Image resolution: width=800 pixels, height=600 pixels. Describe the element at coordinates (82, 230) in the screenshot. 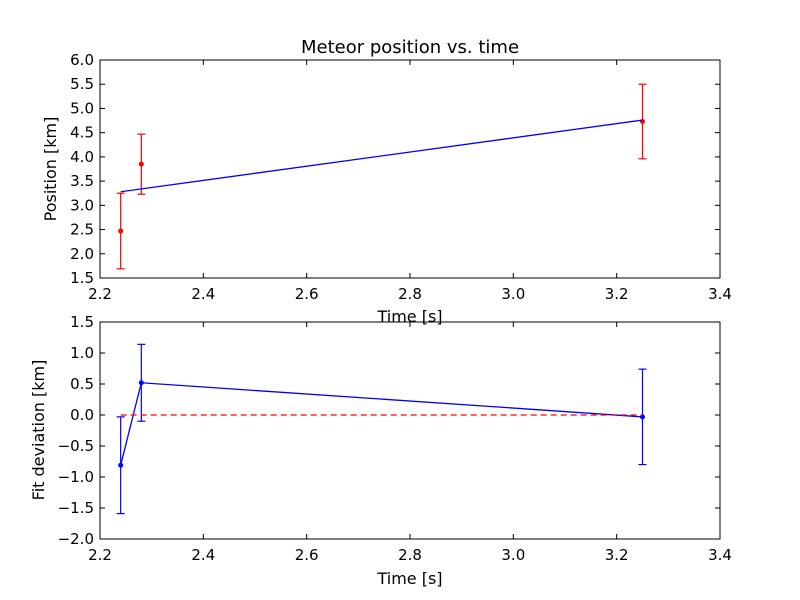

I see `y-tick-label: 2.5` at that location.